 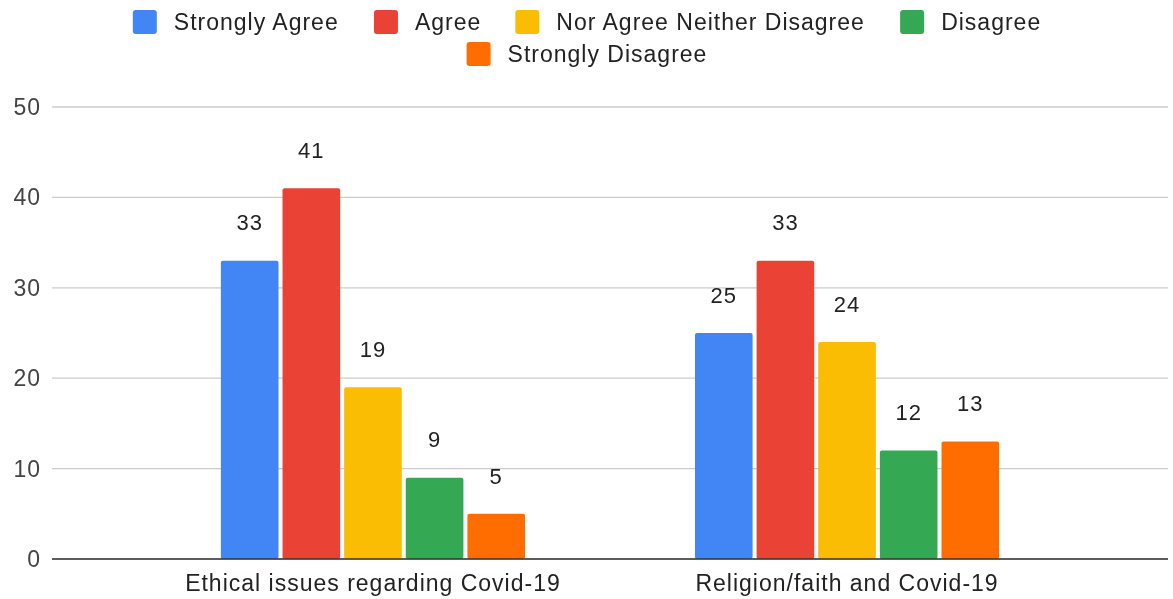 I want to click on x-tick-label: Ethical issues regarding Covid-19, so click(x=373, y=583).